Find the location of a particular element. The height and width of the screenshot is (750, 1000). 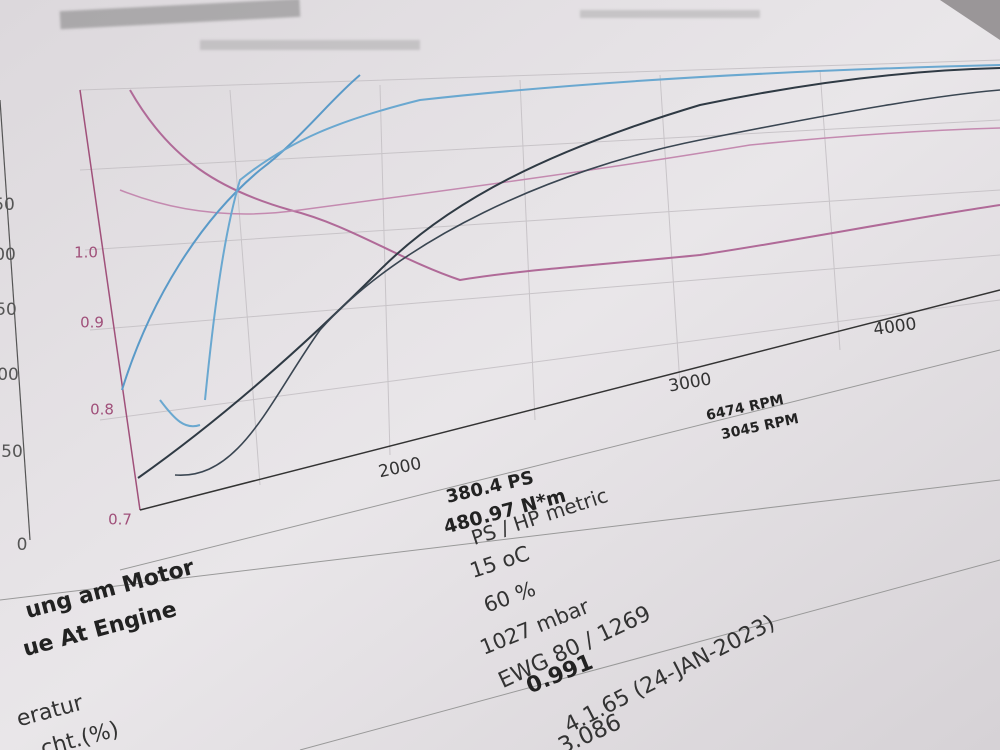

left-tick: 1.0 is located at coordinates (86, 253).